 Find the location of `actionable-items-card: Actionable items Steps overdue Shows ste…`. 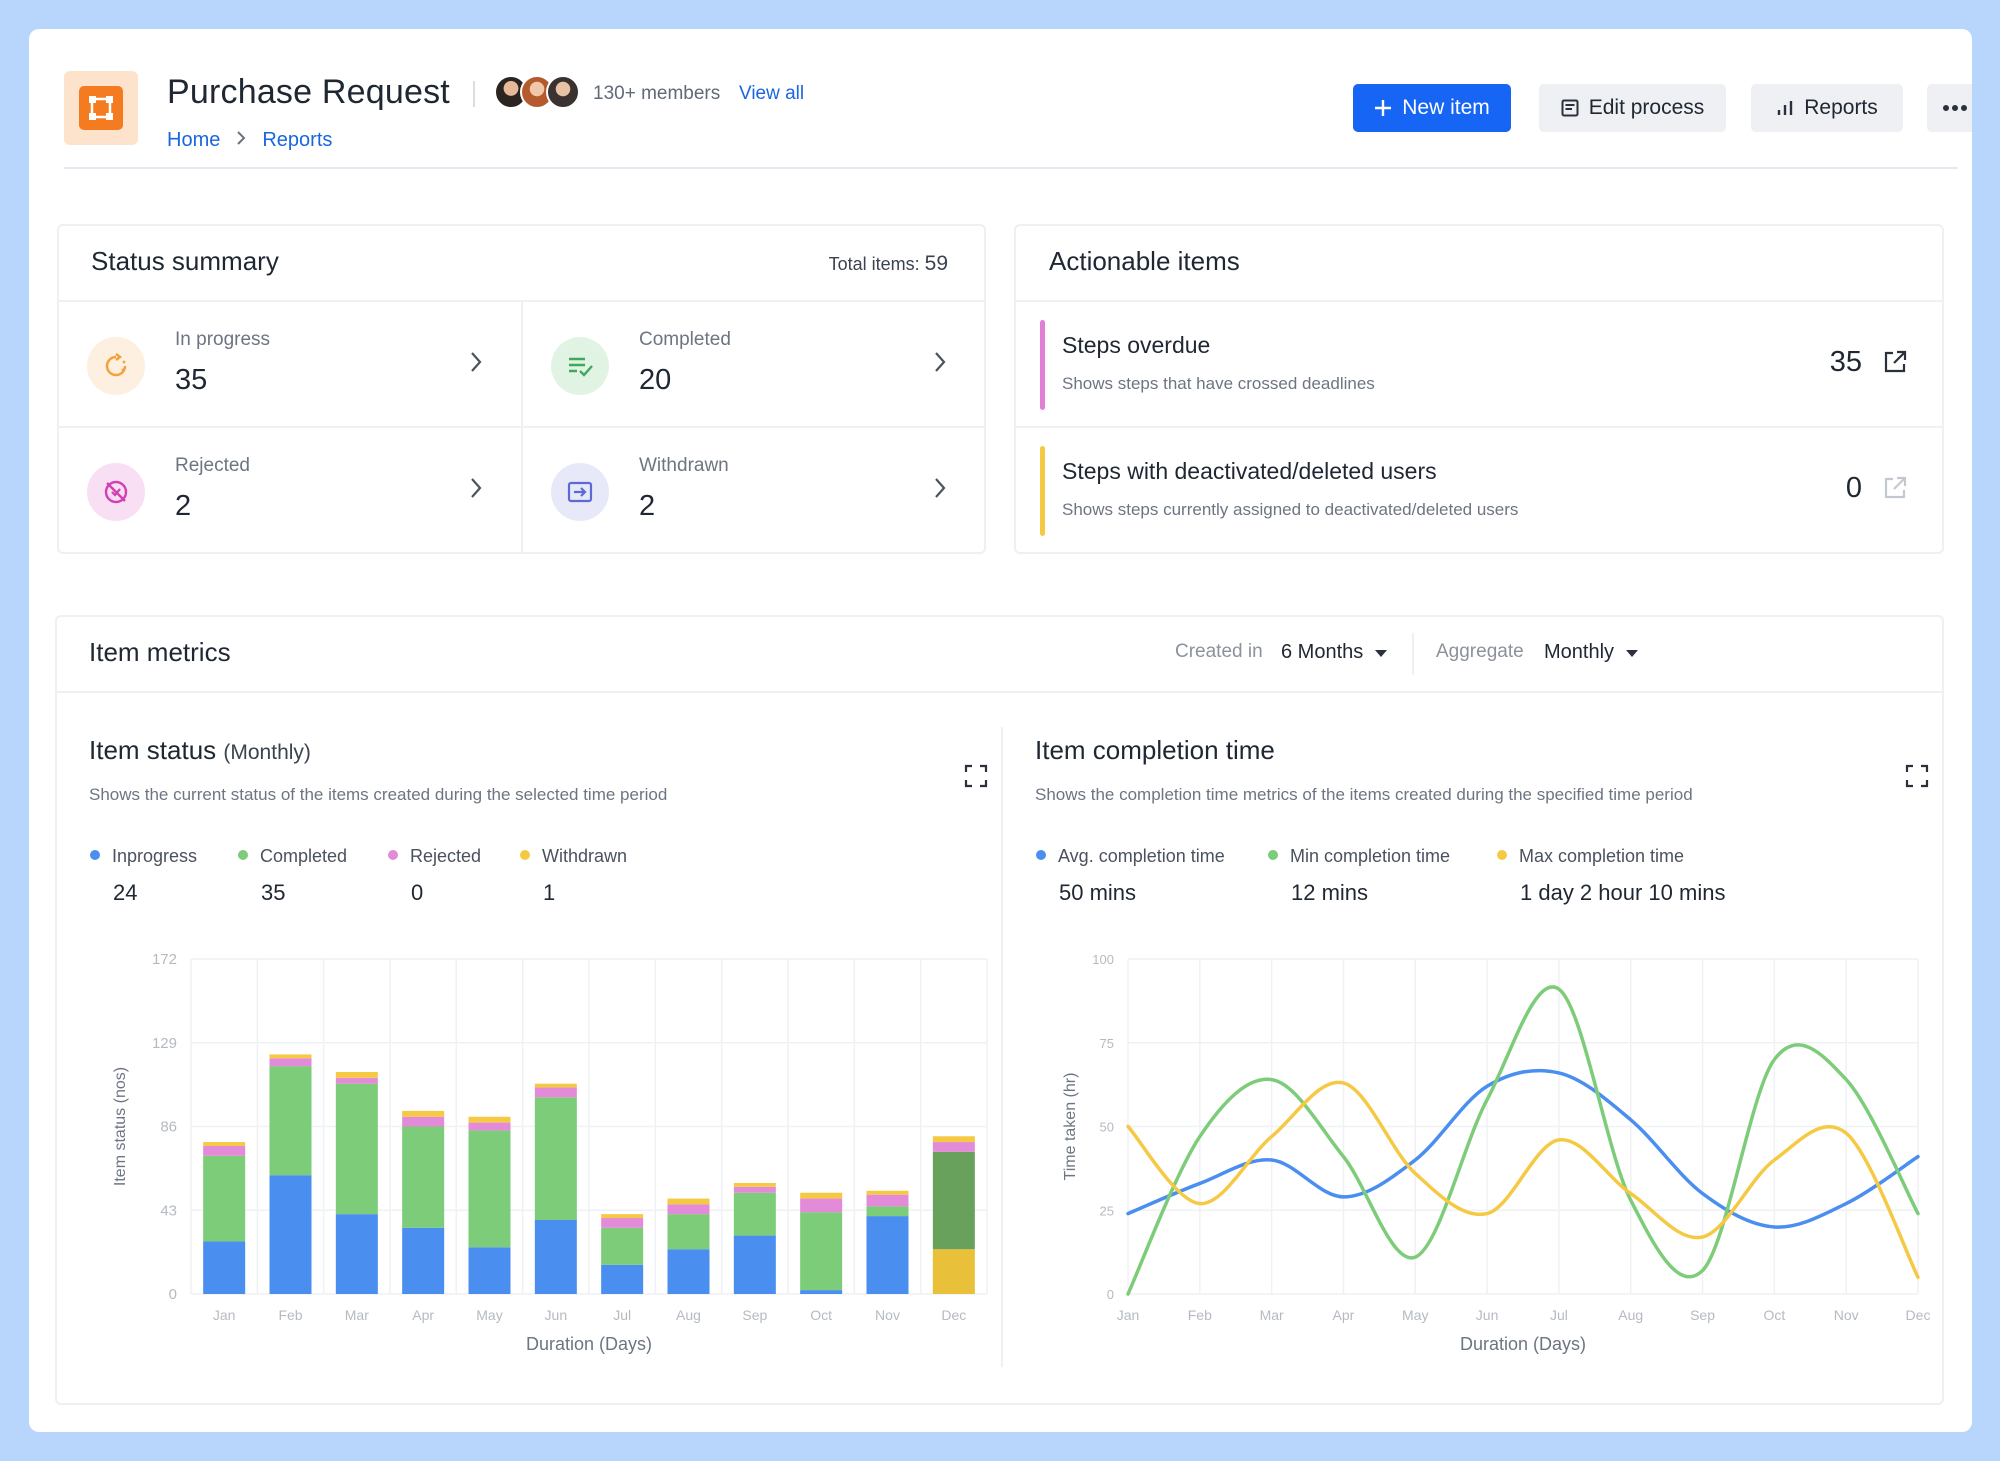

actionable-items-card: Actionable items Steps overdue Shows ste… is located at coordinates (1479, 389).